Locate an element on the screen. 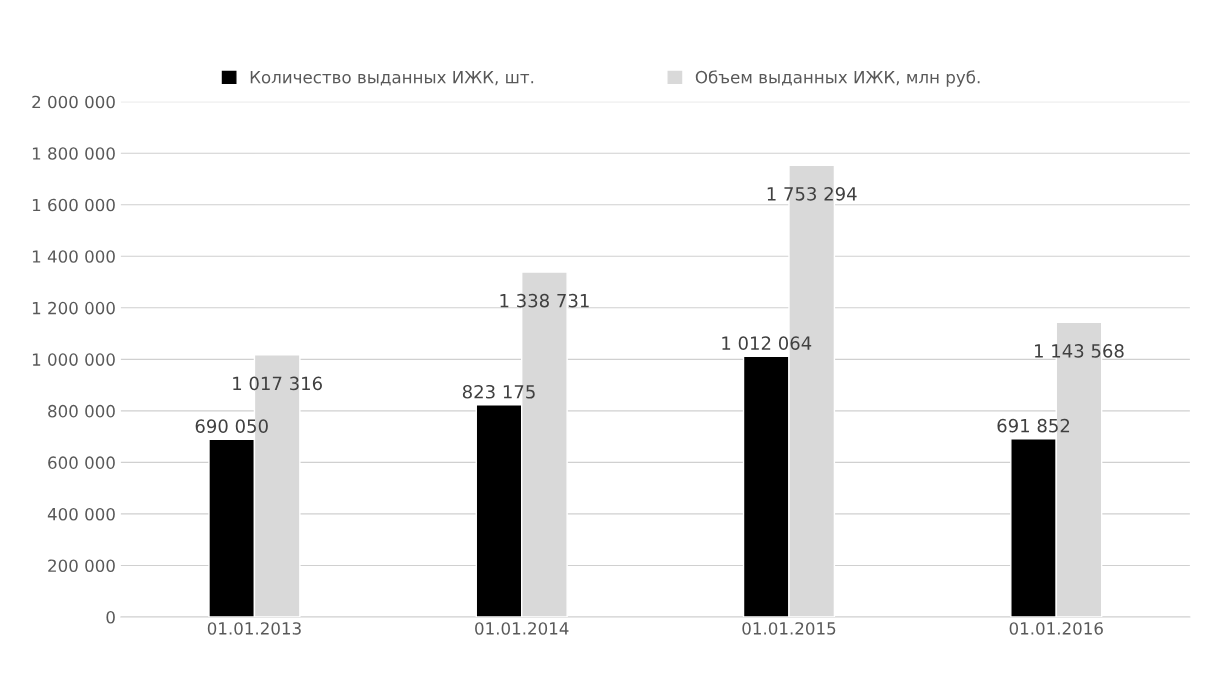 The height and width of the screenshot is (678, 1208). y-tick-label: 1 200 000 is located at coordinates (73, 308).